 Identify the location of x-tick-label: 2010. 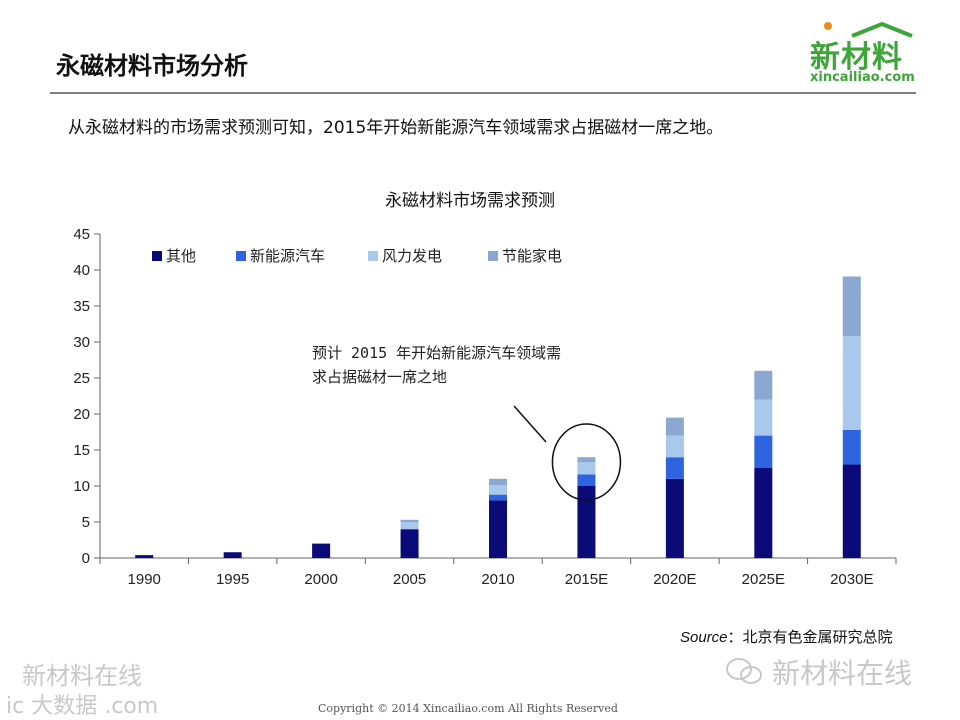
(497, 579).